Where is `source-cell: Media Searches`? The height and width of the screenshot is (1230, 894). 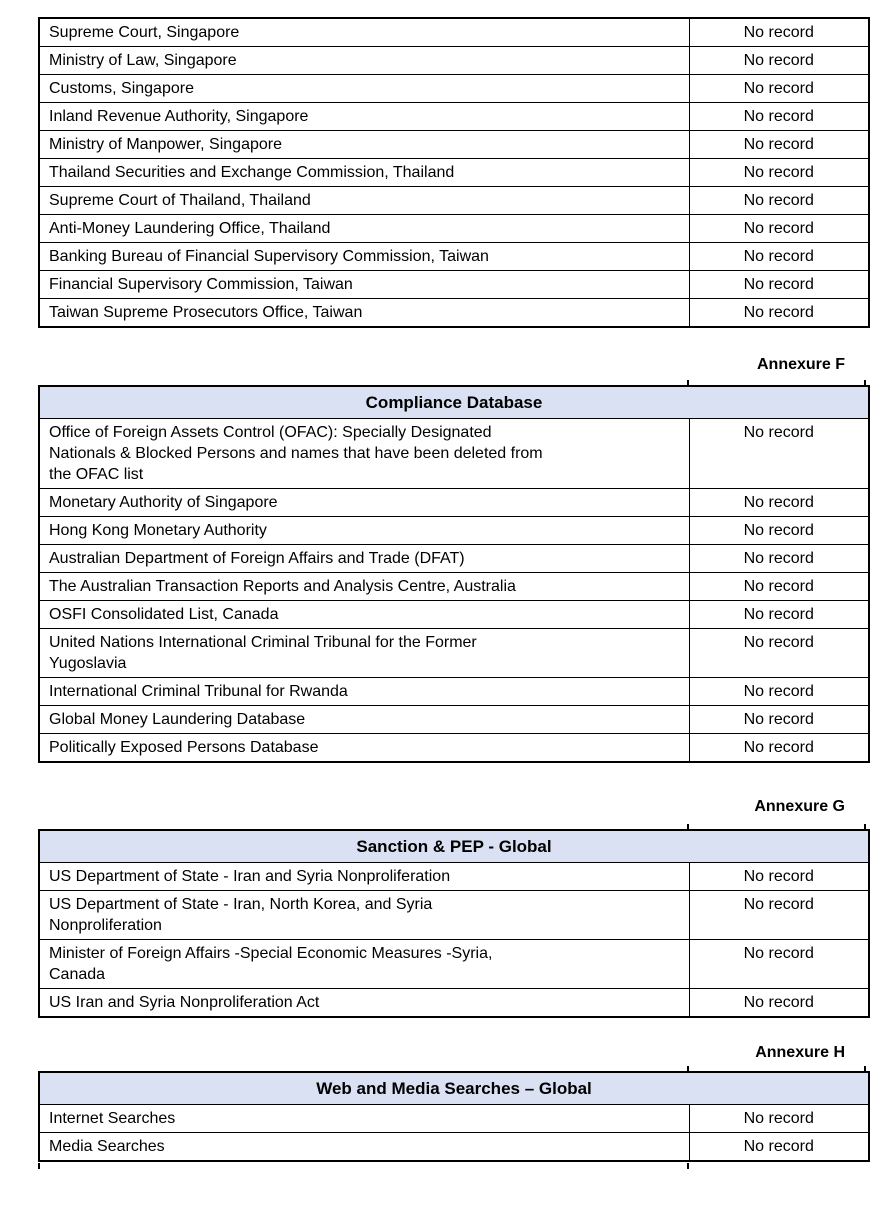
source-cell: Media Searches is located at coordinates (364, 1147).